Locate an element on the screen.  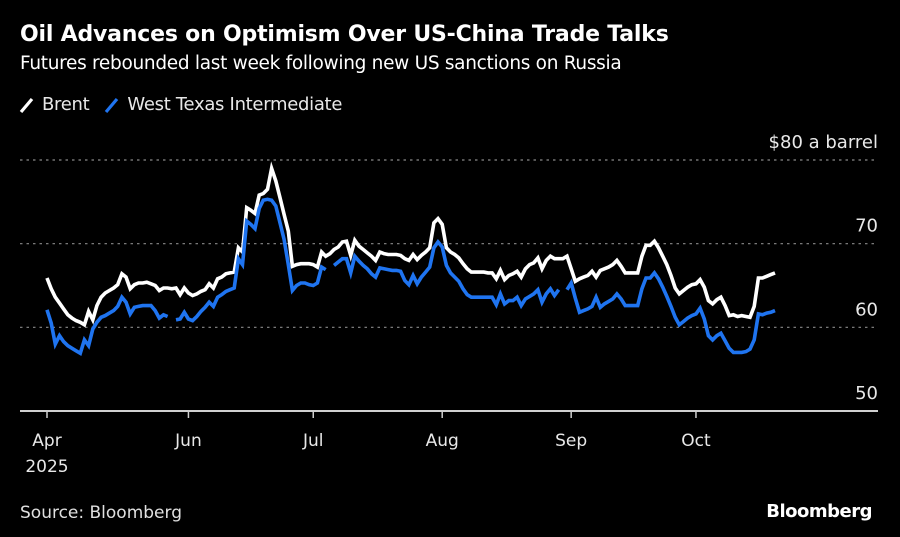
legend-item-wti: West Texas Intermediate is located at coordinates (222, 104).